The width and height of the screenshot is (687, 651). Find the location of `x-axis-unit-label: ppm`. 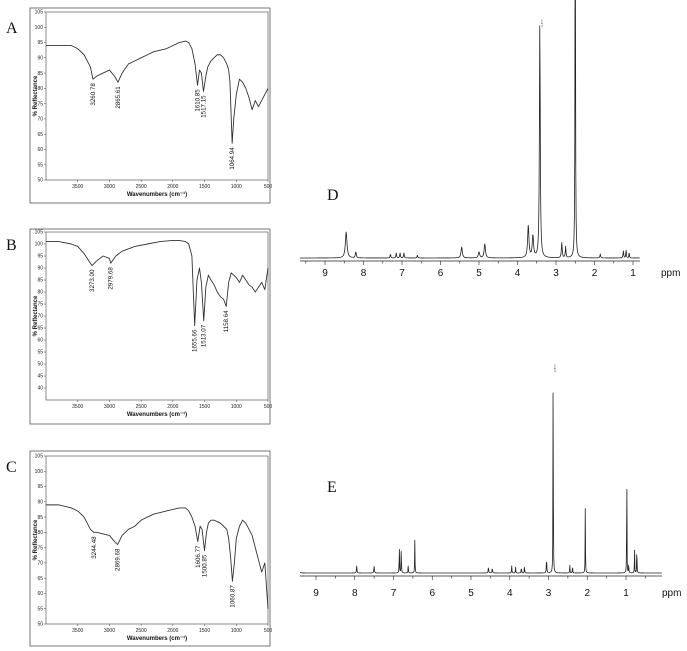

x-axis-unit-label: ppm is located at coordinates (670, 273).